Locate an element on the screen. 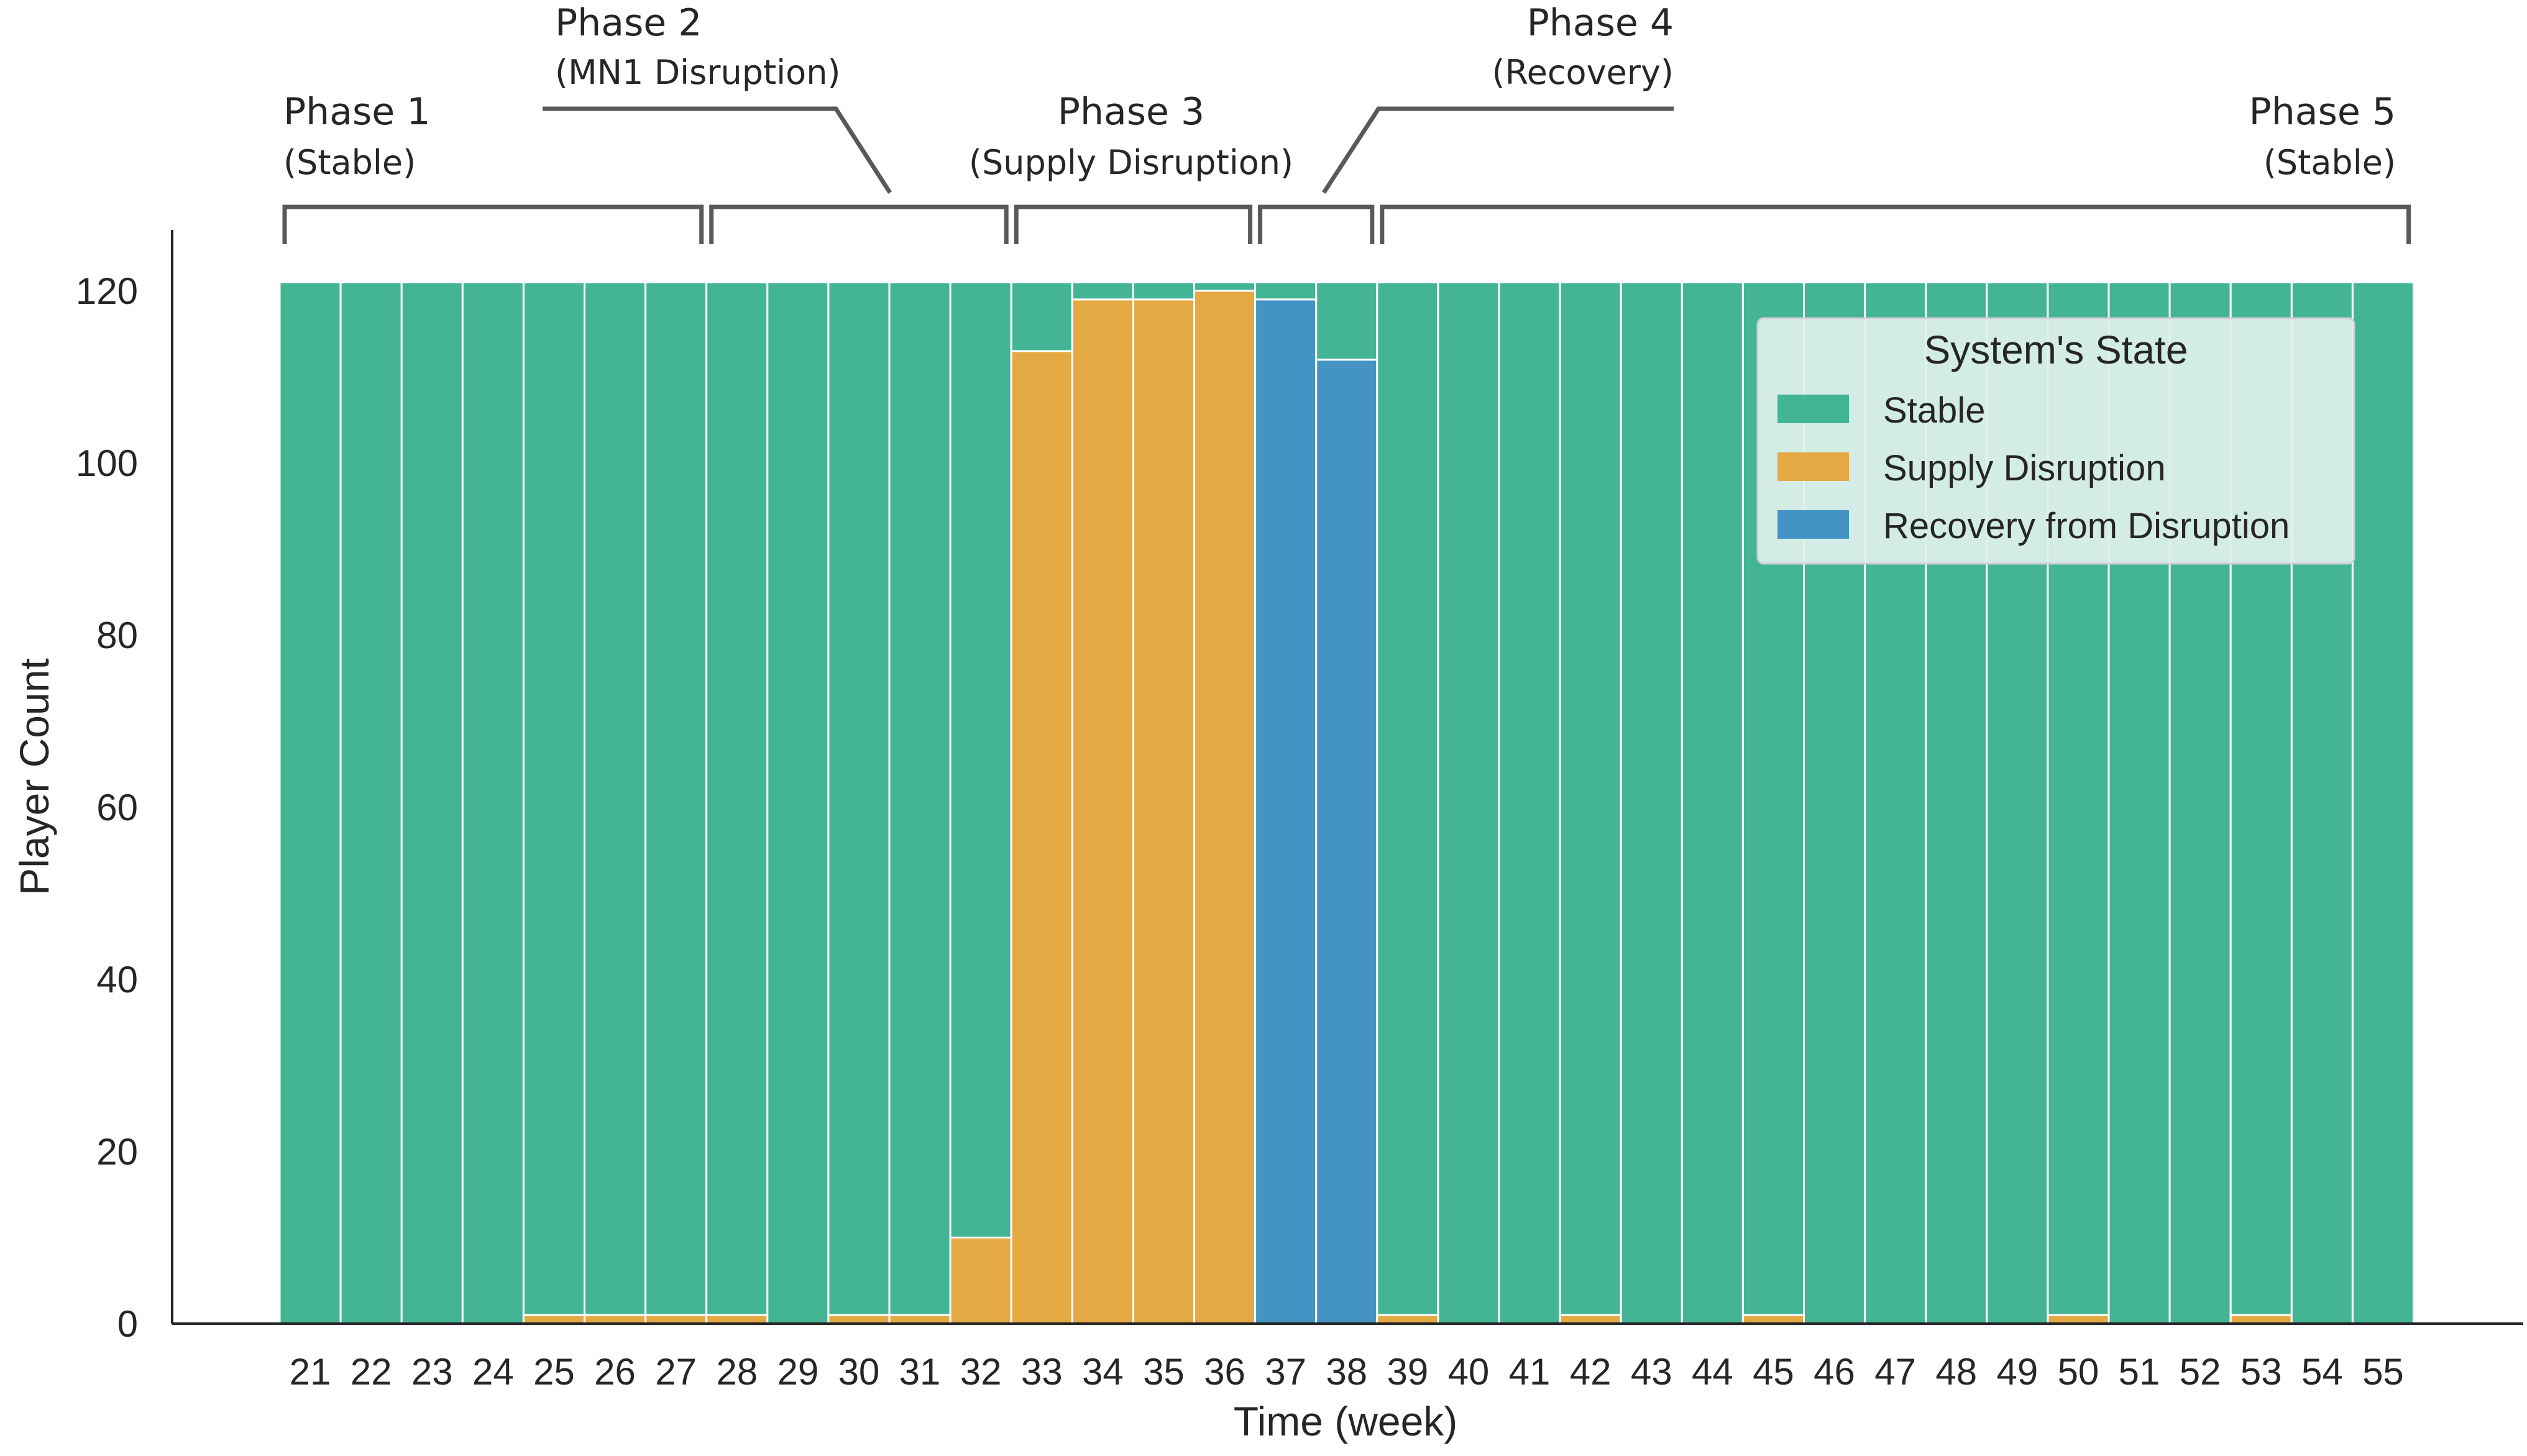  phase-title: Phase 5 is located at coordinates (2322, 112).